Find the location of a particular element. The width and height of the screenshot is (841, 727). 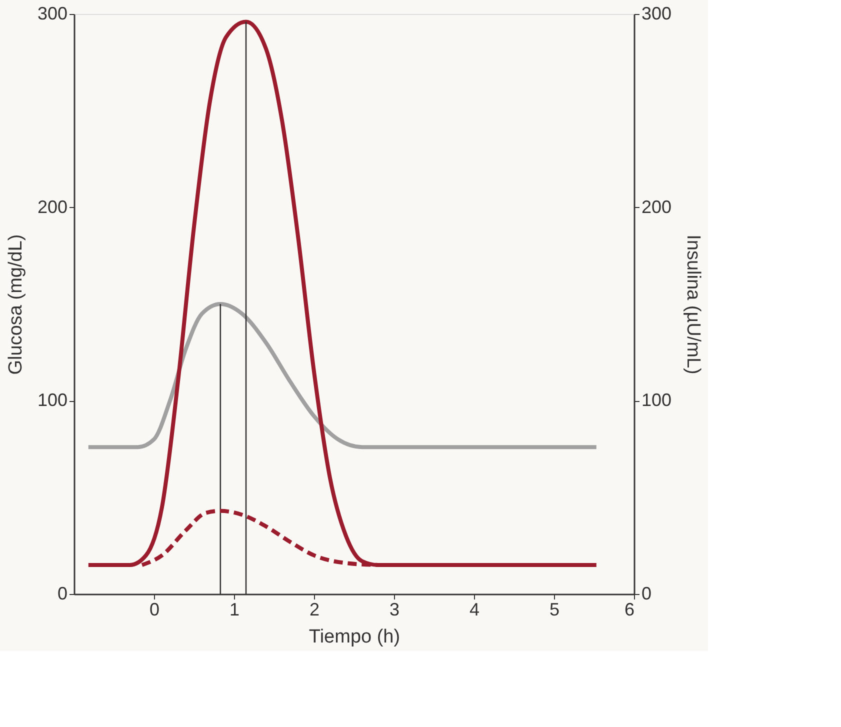

y2-tick-label: 200 is located at coordinates (657, 206).